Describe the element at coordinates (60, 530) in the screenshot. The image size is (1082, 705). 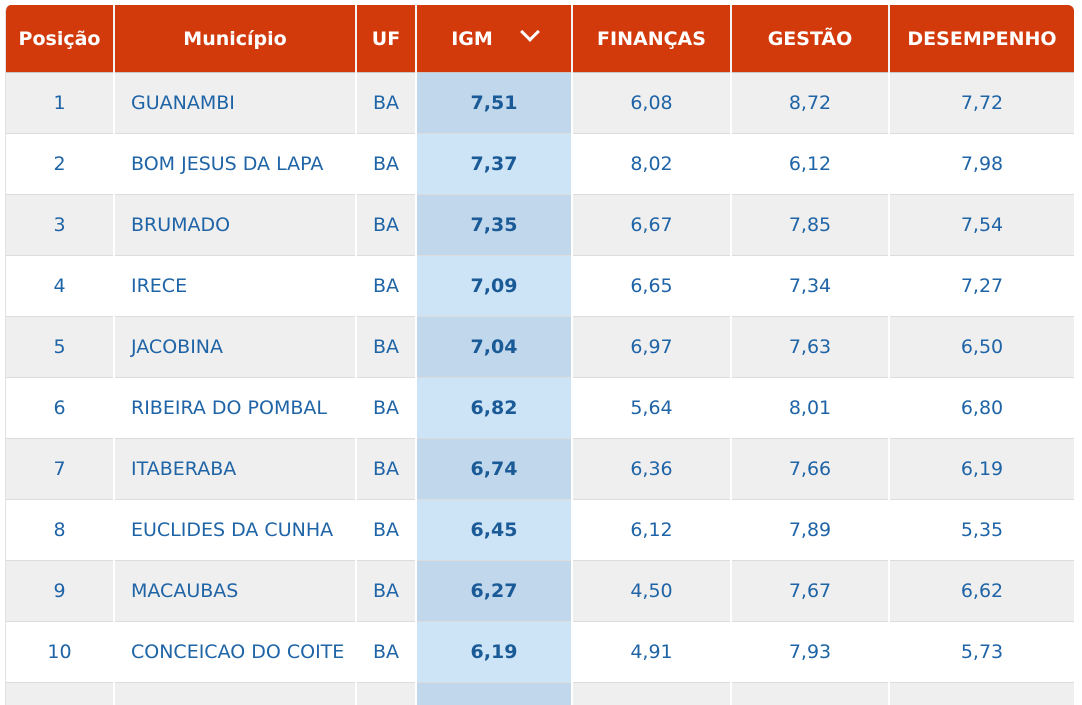
I see `cell-posicao: 8` at that location.